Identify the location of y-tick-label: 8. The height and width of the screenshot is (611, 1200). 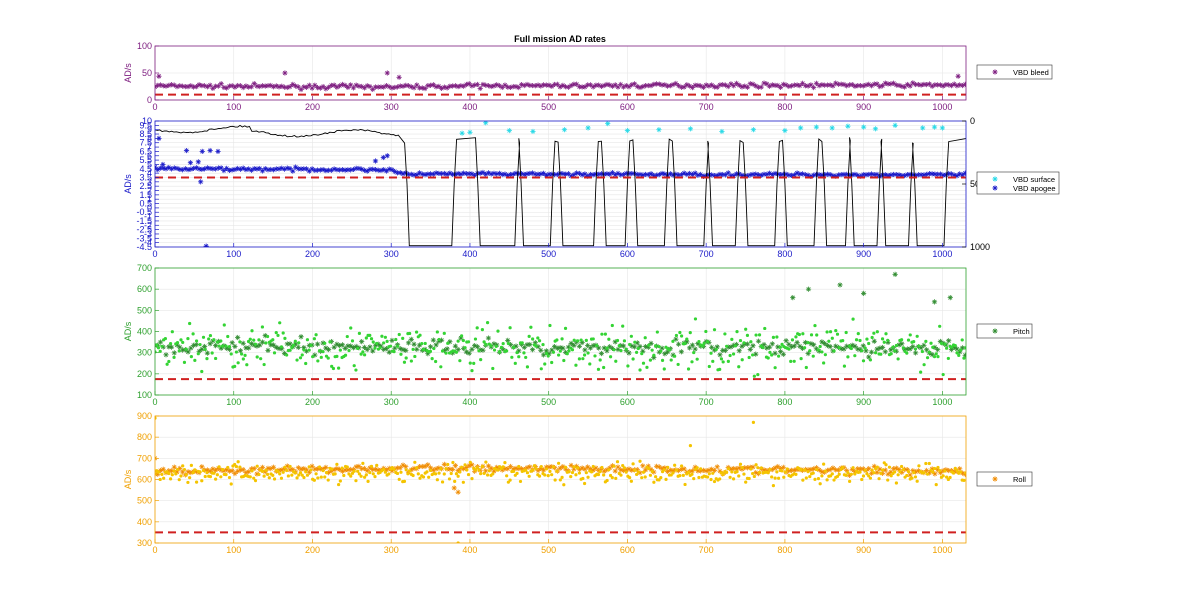
(149, 138).